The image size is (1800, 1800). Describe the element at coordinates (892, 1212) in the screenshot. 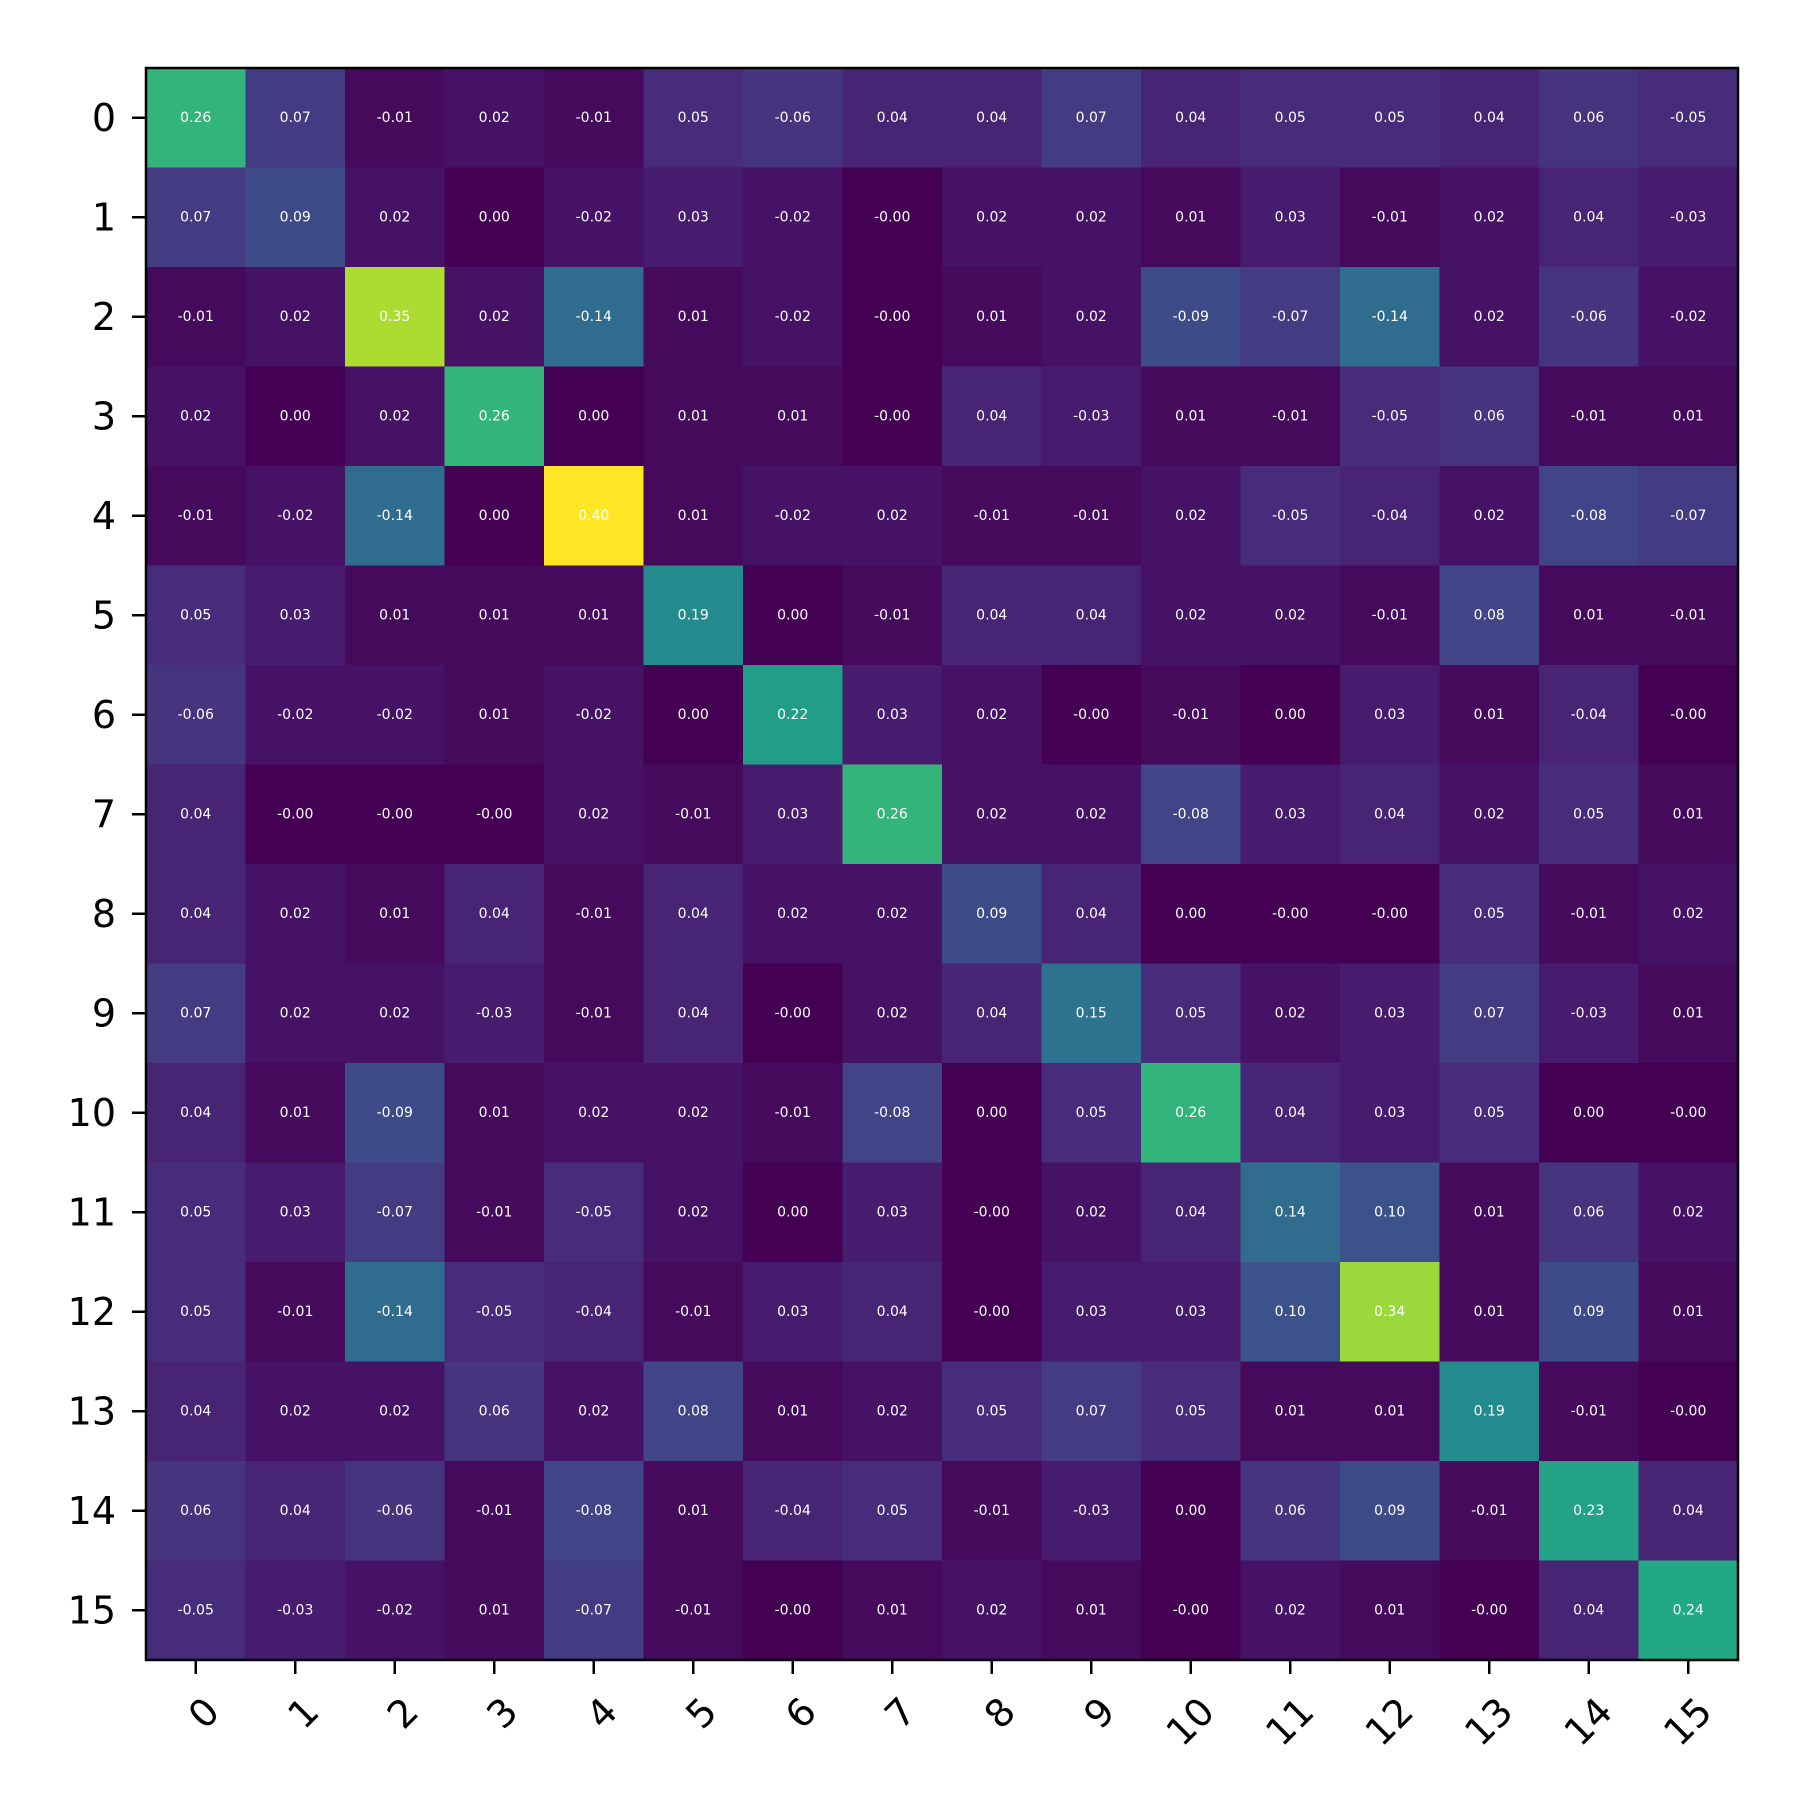

I see `cell-value-label-11-7: 0.03` at that location.